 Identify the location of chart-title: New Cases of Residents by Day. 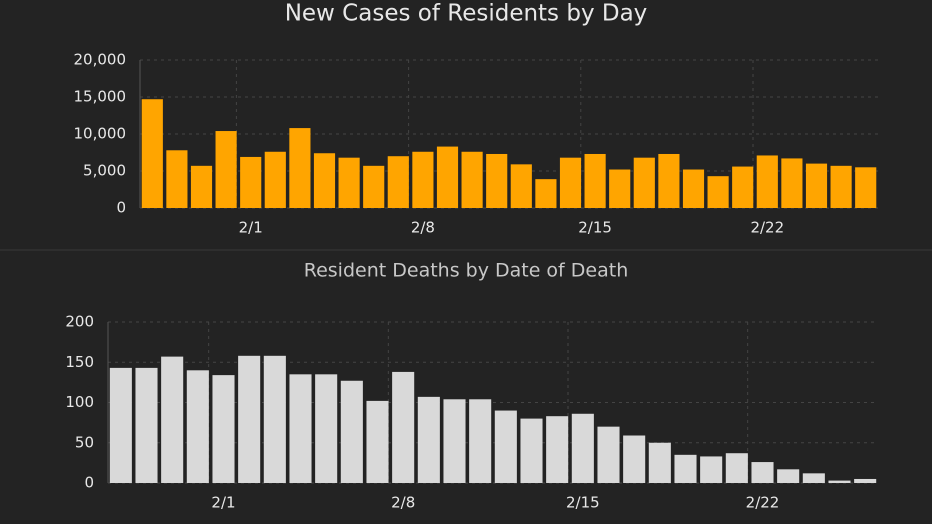
(466, 14).